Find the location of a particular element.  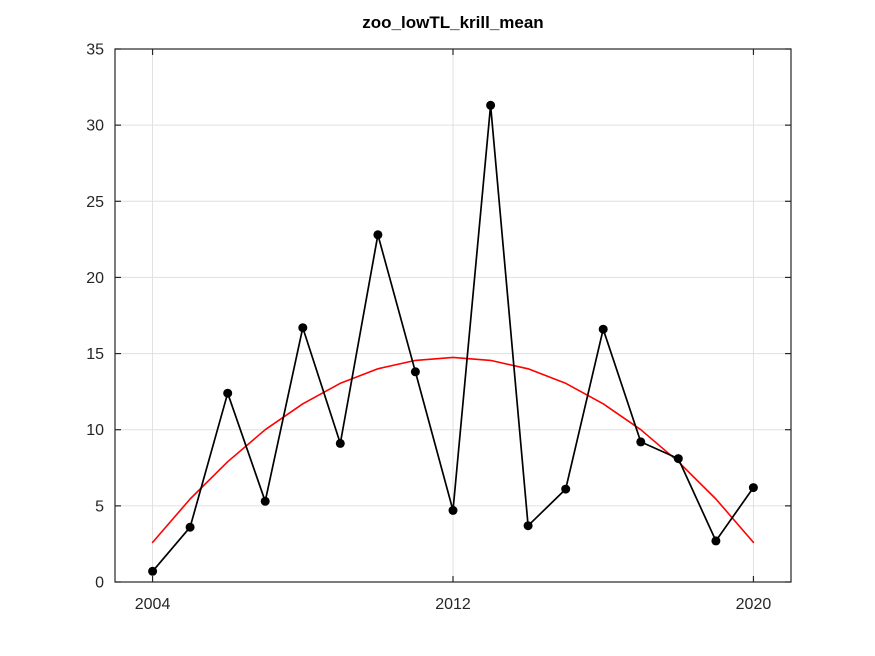

y-tick-label: 25 is located at coordinates (95, 202).